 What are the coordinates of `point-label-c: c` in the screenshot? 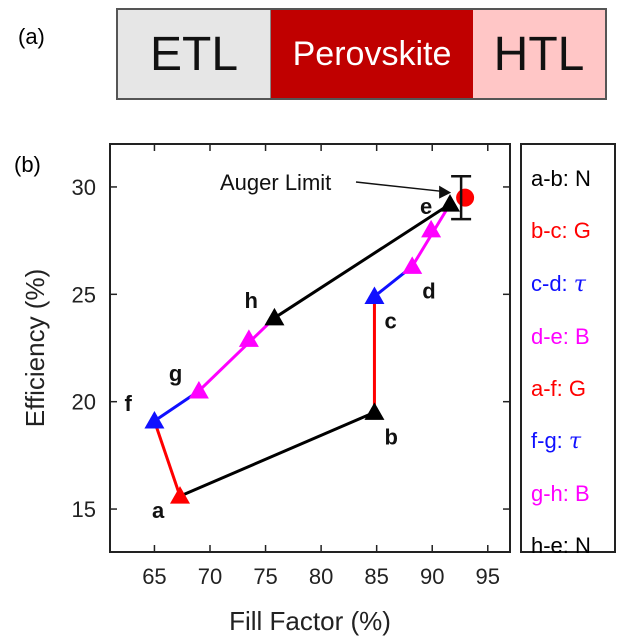 It's located at (390, 320).